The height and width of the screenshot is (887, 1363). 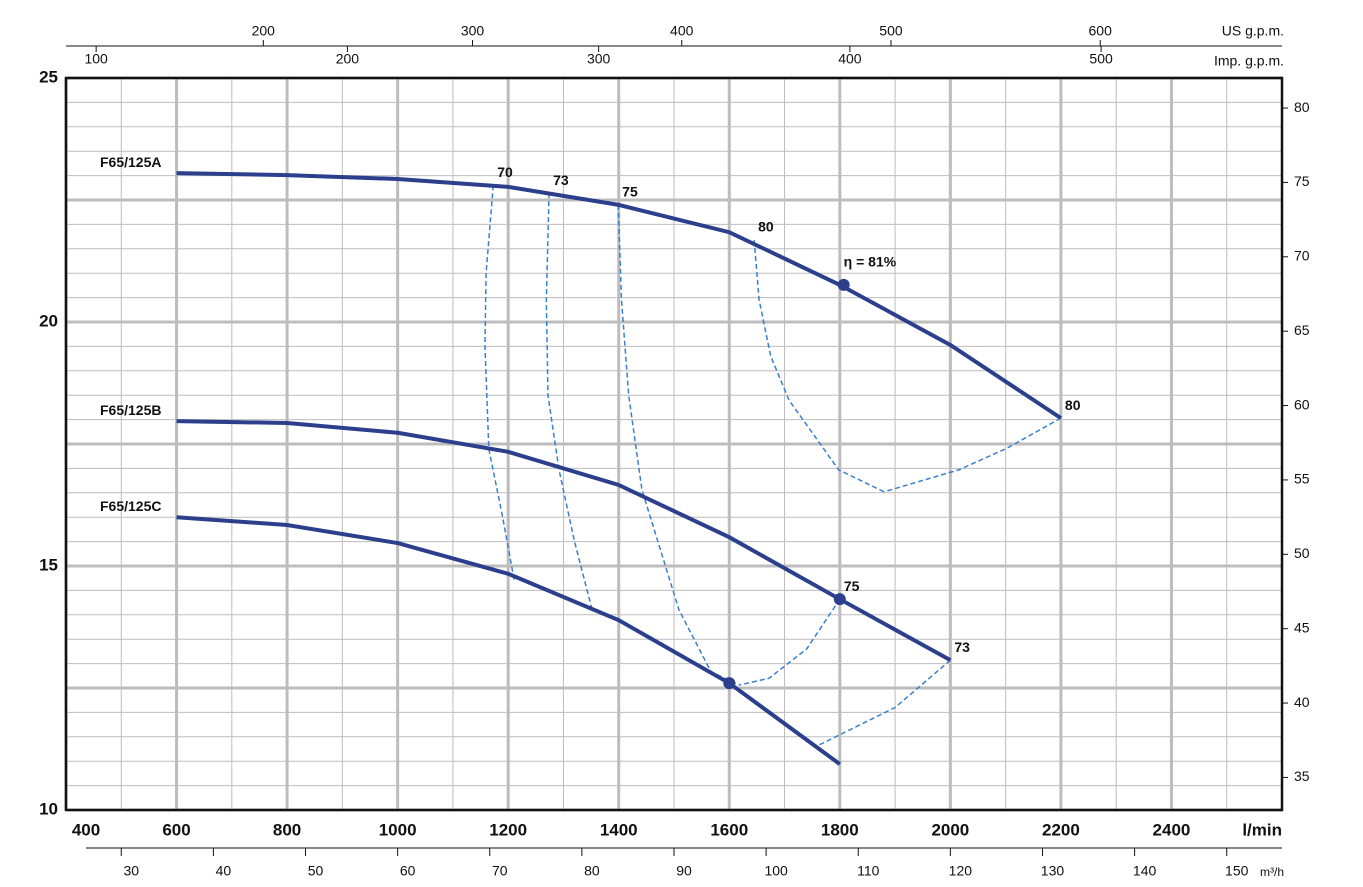 I want to click on point-label: η = 81%, so click(x=870, y=262).